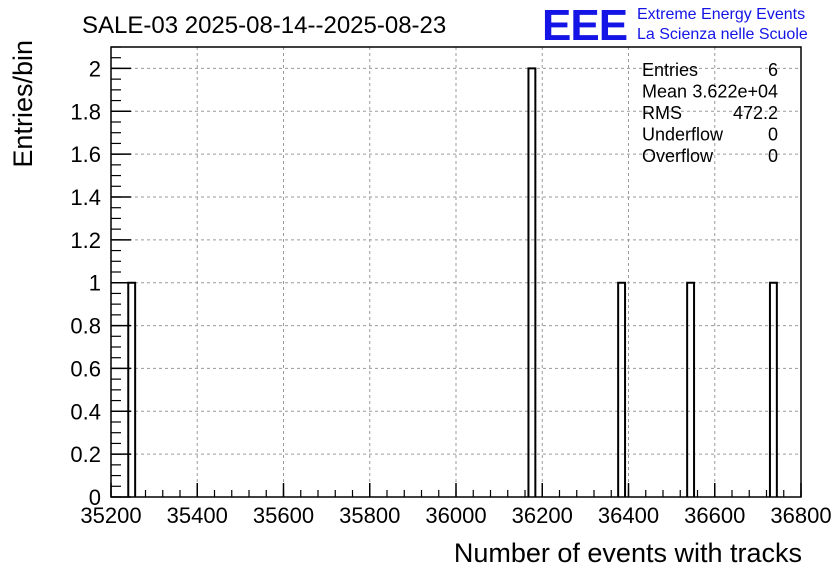 The width and height of the screenshot is (836, 572). I want to click on y-tick-label: 1.8, so click(85, 111).